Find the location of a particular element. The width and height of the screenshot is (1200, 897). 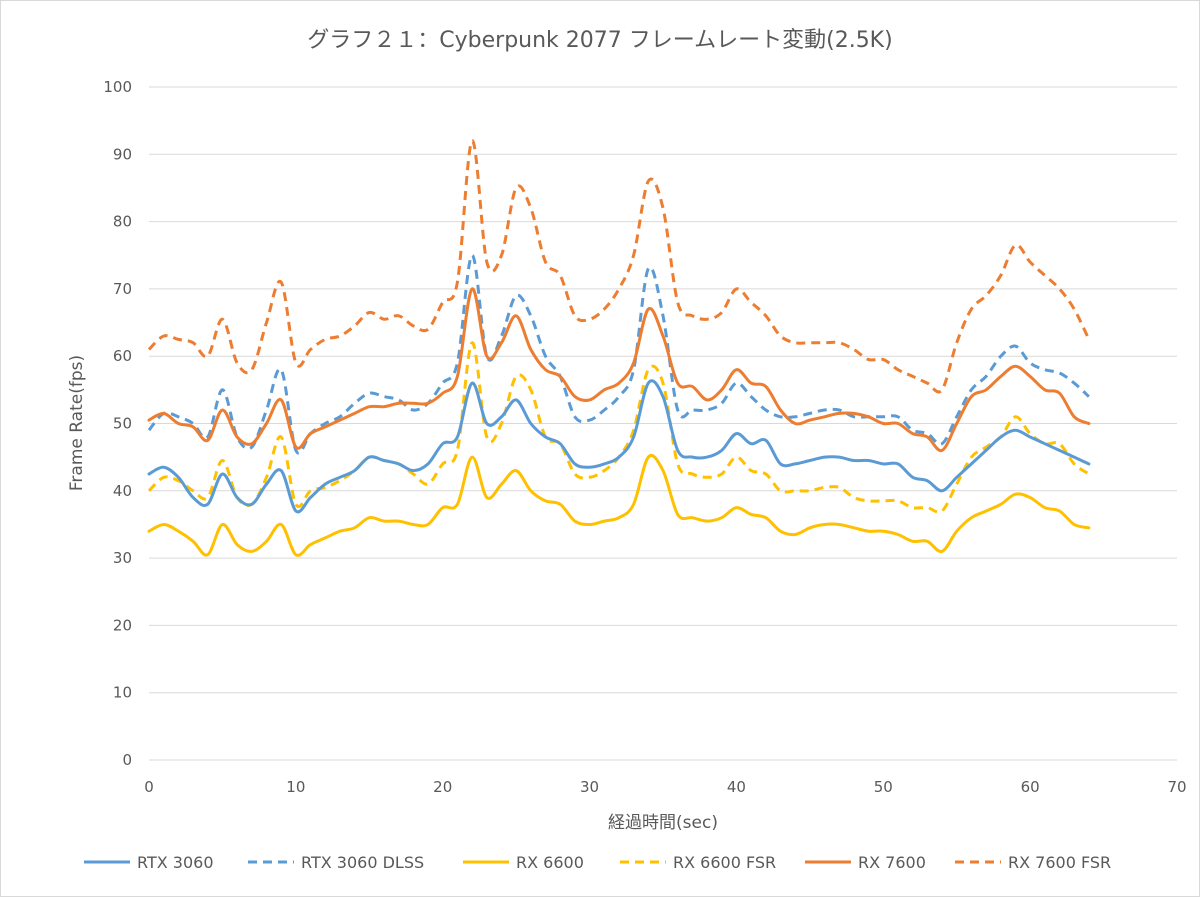

legend-label: RX 6600 FSR is located at coordinates (724, 862).